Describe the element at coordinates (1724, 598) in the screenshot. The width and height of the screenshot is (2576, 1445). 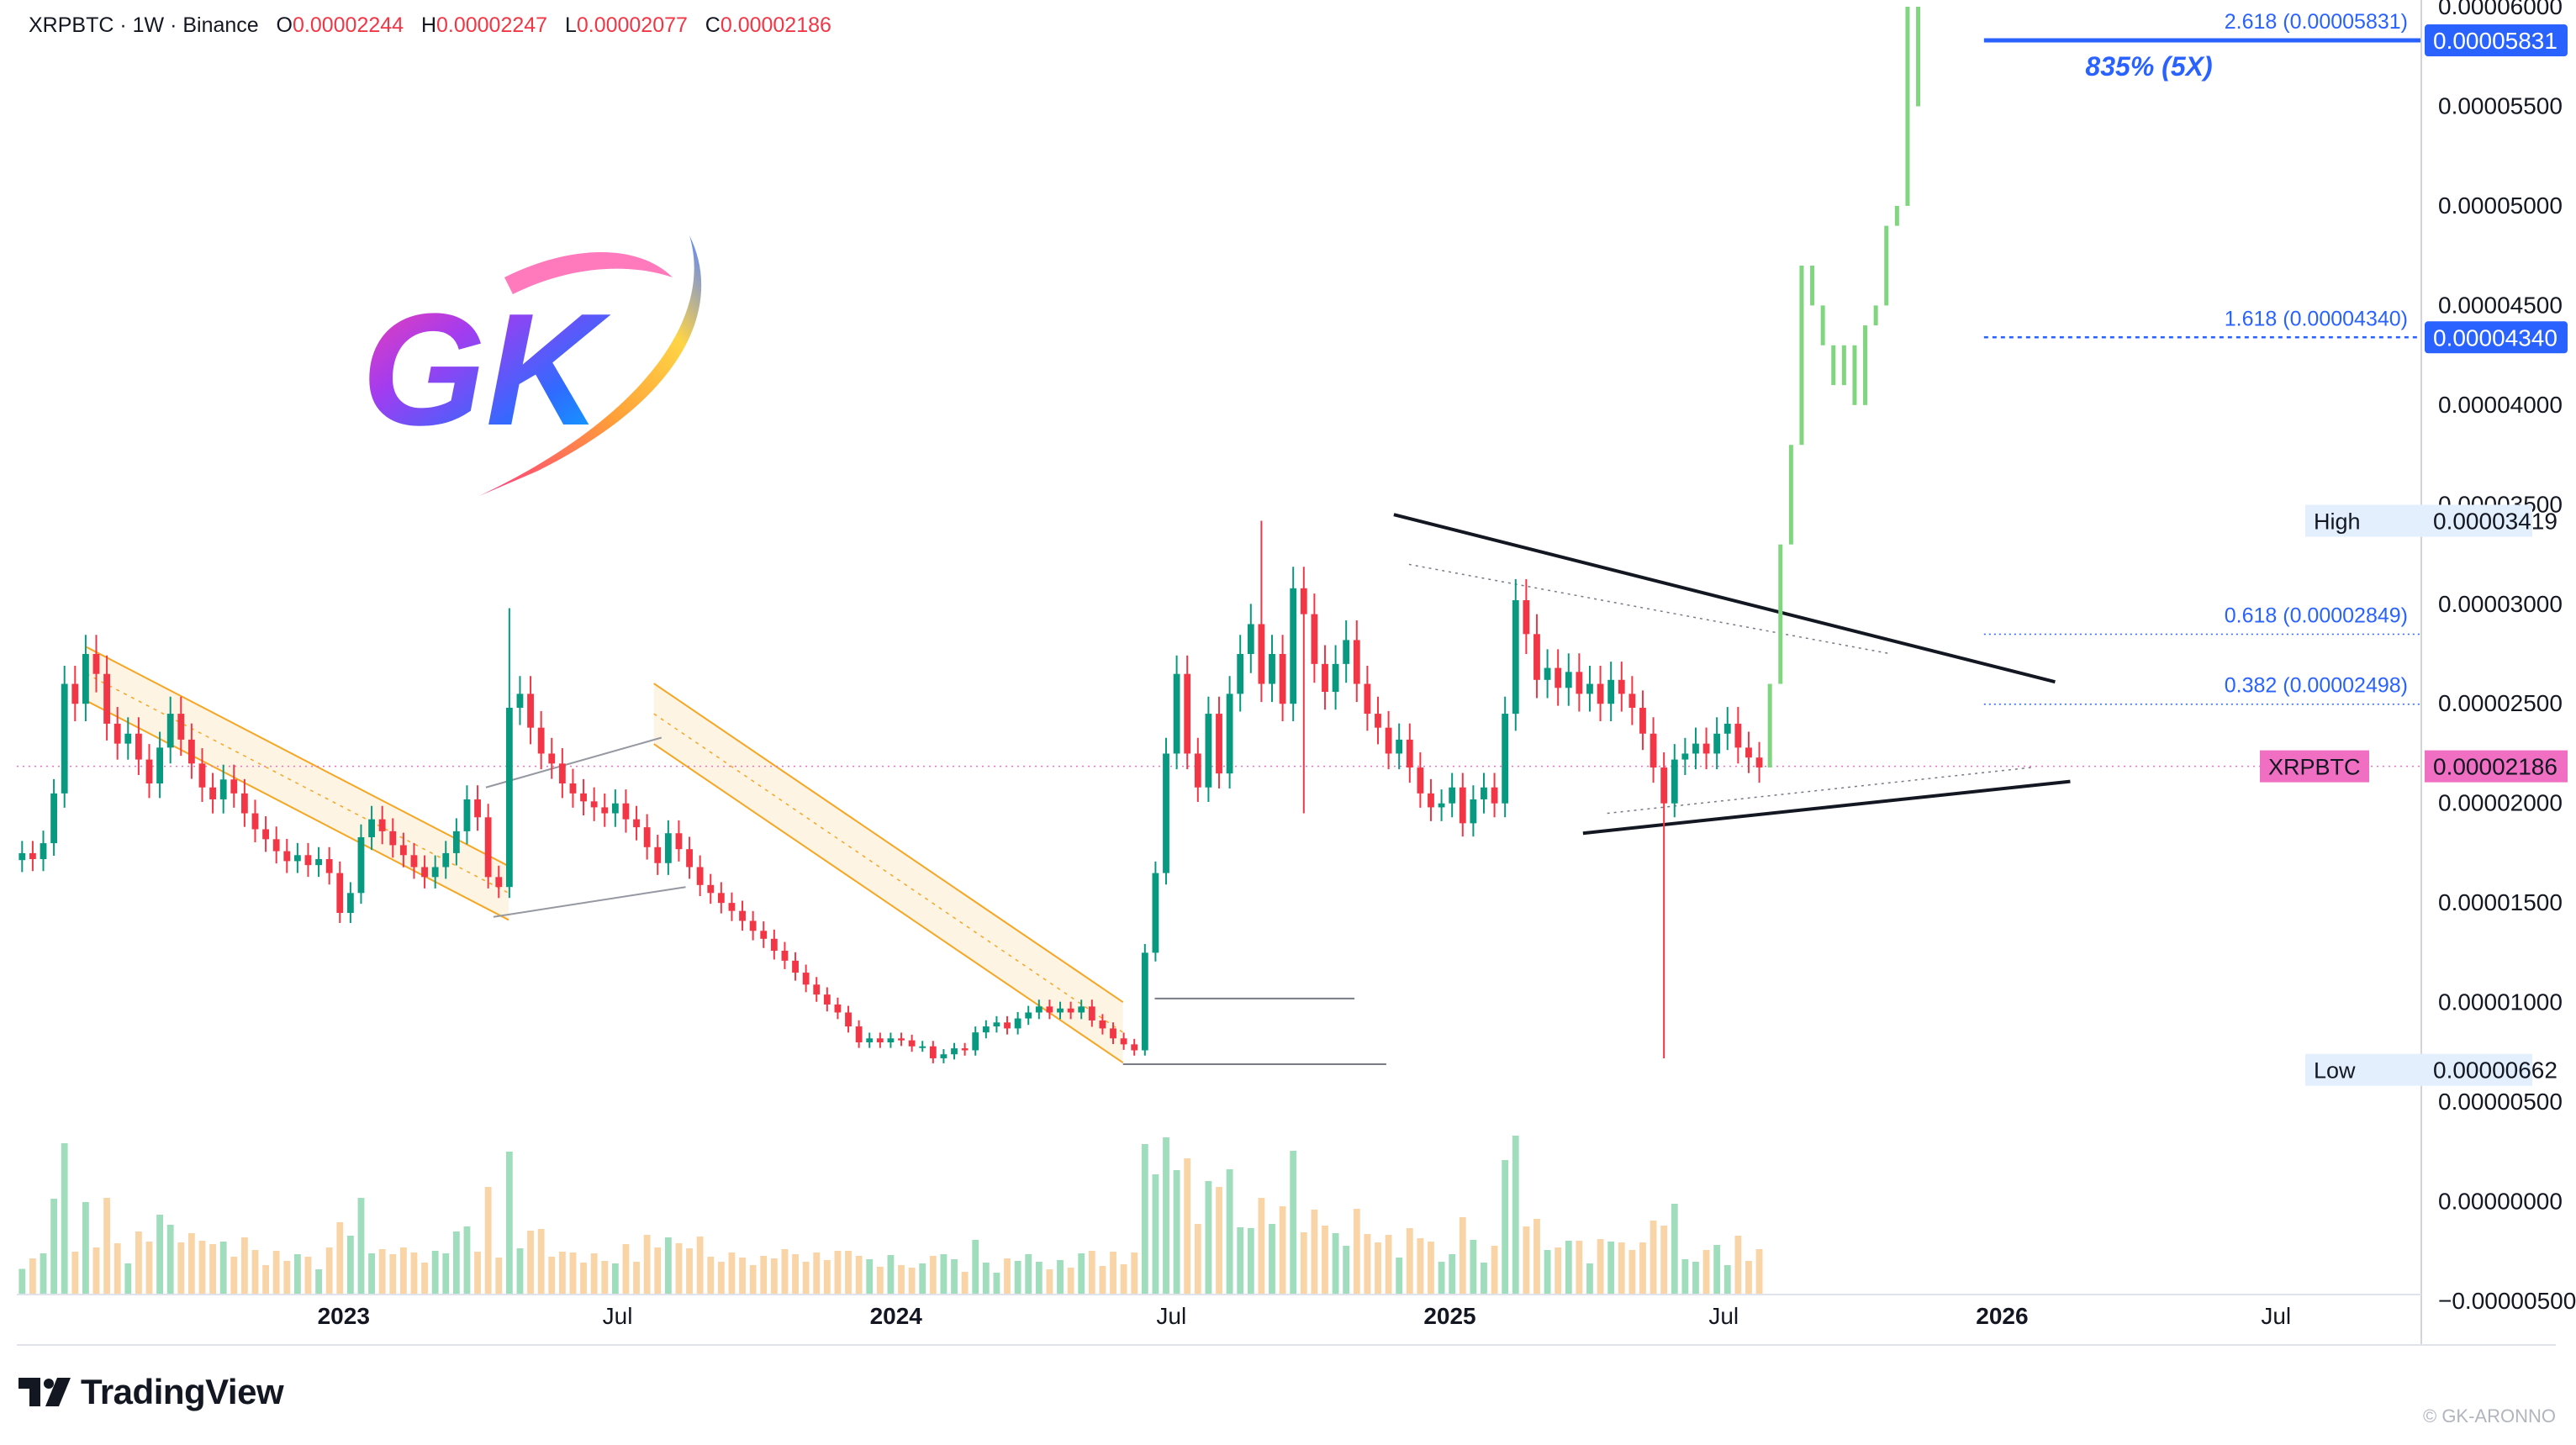
I see `triangle-upper` at that location.